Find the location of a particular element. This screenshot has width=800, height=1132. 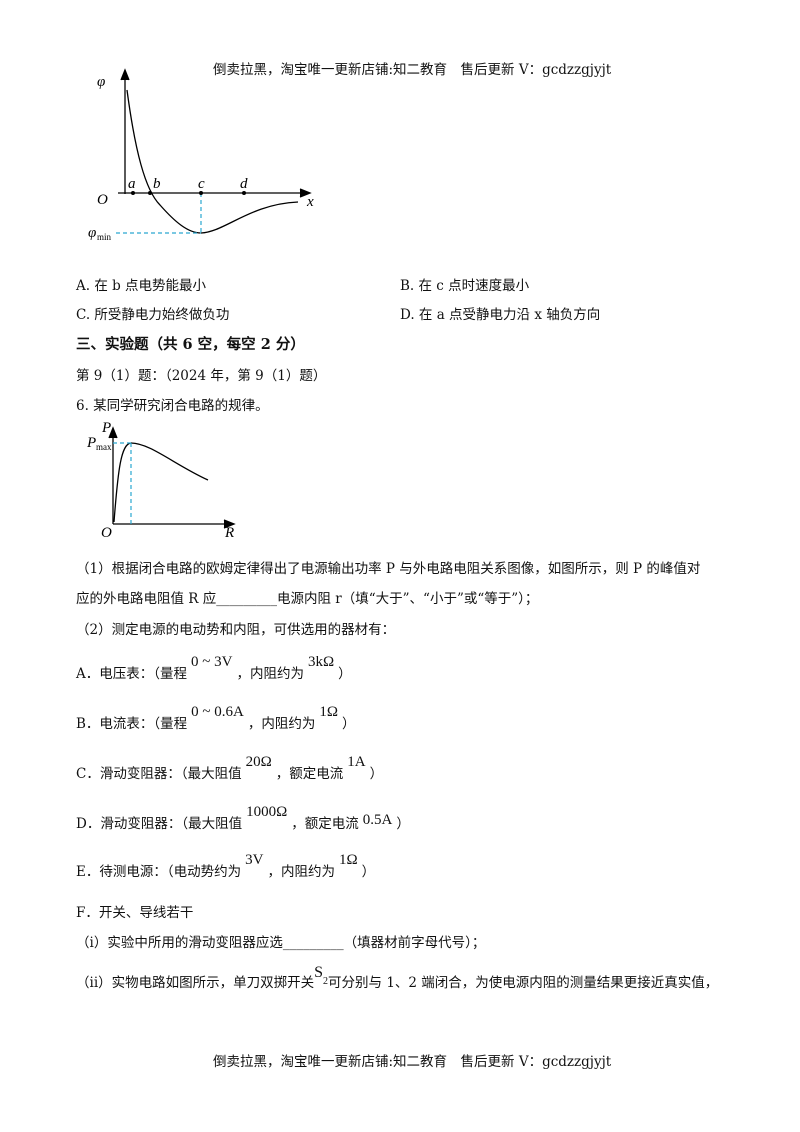

max-label: P is located at coordinates (91, 443).